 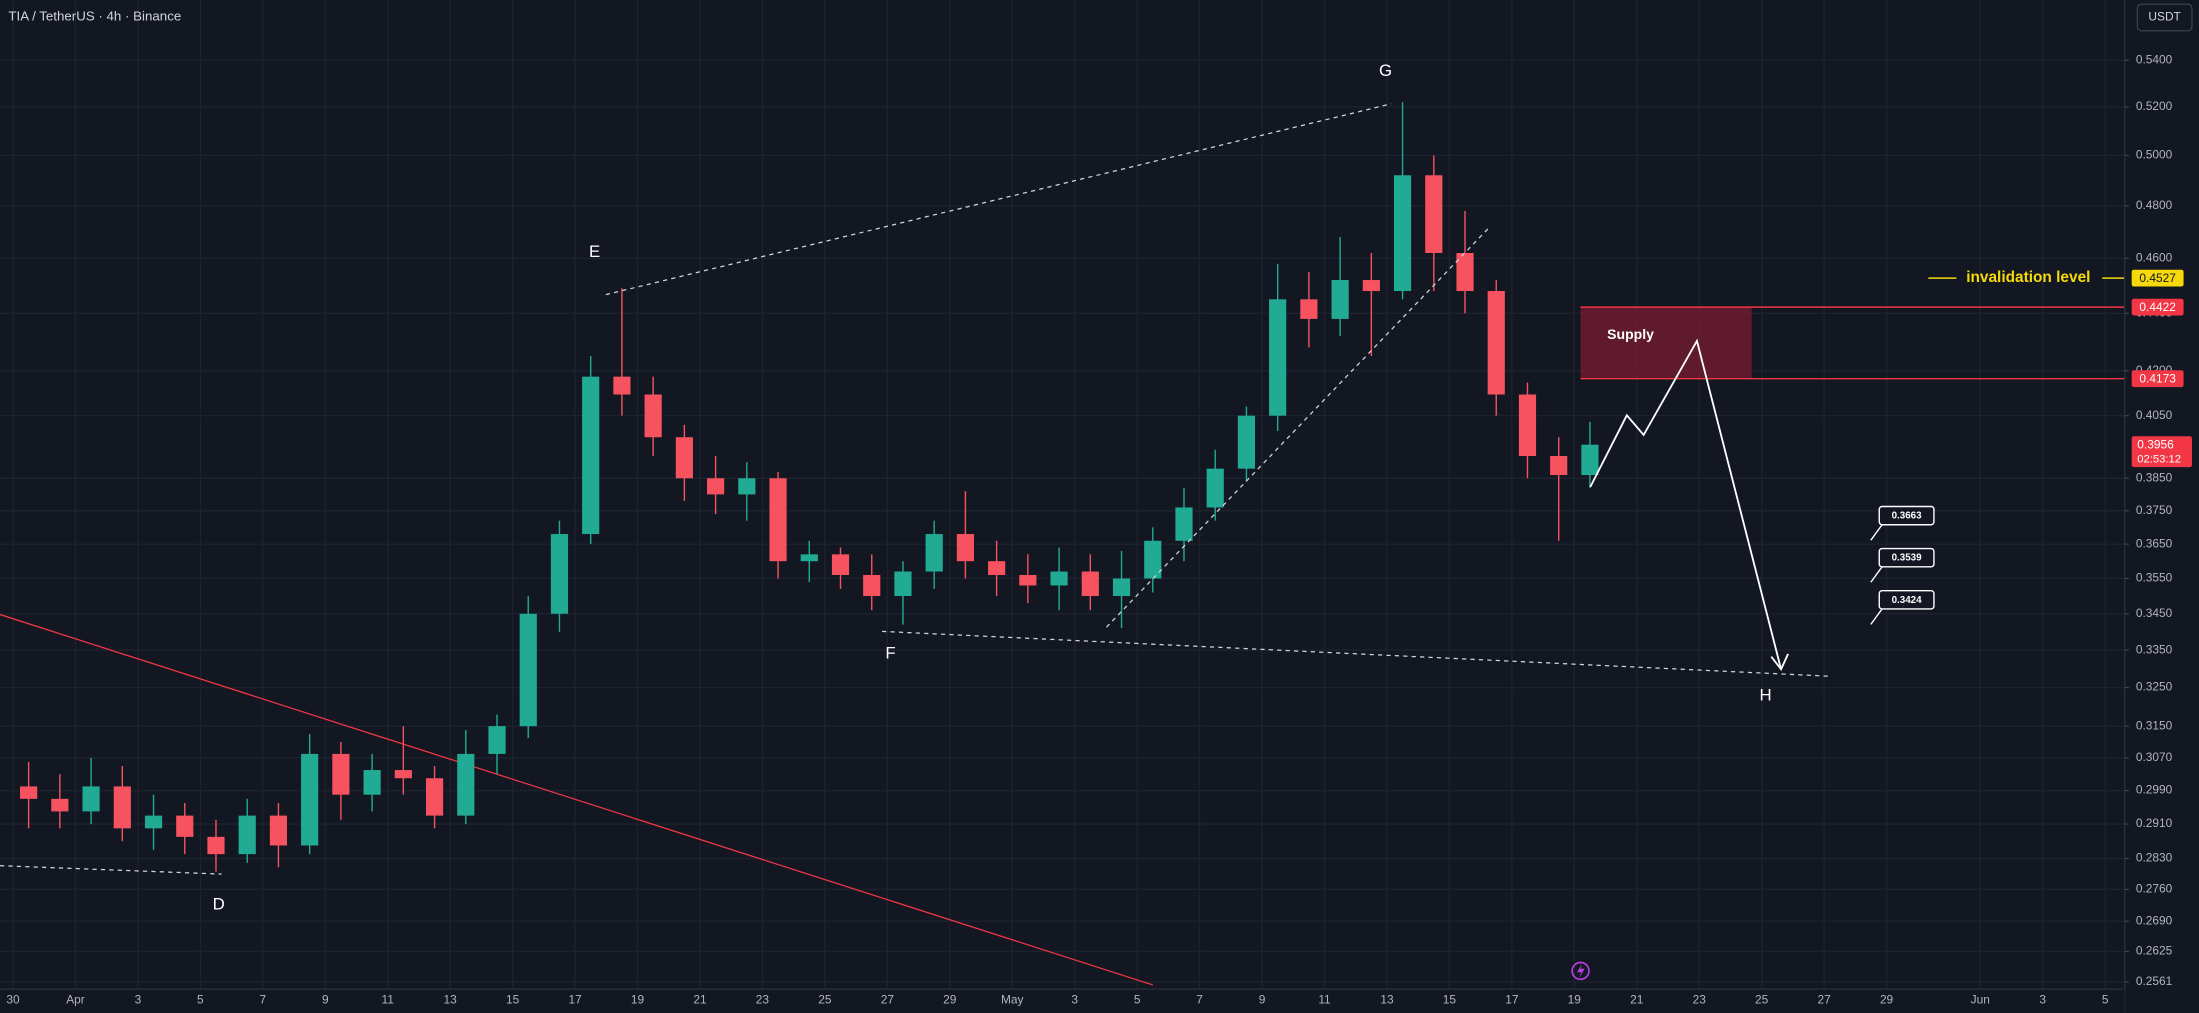 I want to click on y-tick-label: 0.3550, so click(x=2154, y=578).